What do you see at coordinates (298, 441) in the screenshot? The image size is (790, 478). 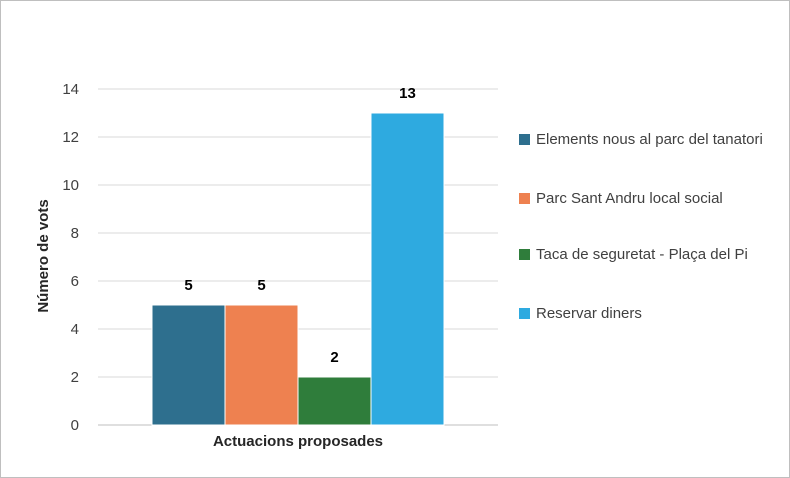 I see `x-axis-title: Actuacions proposades` at bounding box center [298, 441].